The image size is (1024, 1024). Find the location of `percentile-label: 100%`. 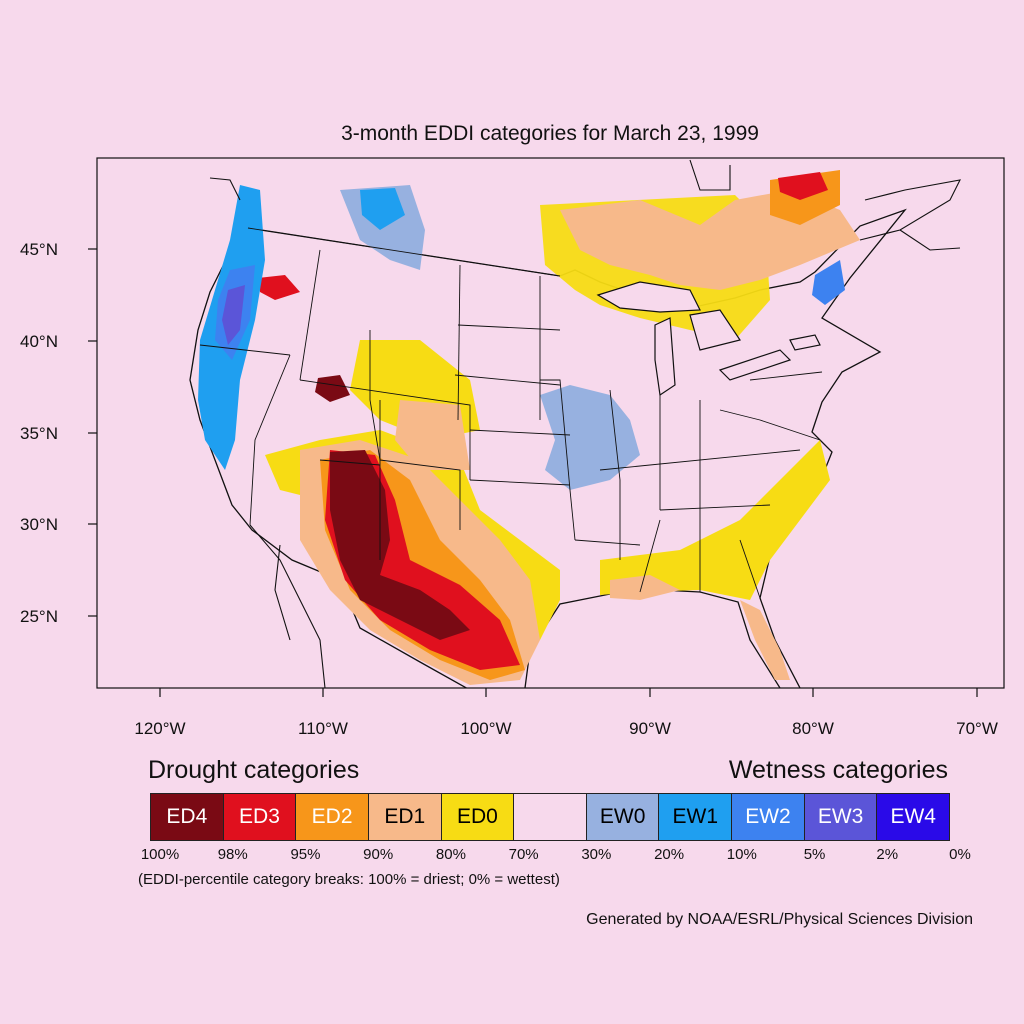

percentile-label: 100% is located at coordinates (160, 854).